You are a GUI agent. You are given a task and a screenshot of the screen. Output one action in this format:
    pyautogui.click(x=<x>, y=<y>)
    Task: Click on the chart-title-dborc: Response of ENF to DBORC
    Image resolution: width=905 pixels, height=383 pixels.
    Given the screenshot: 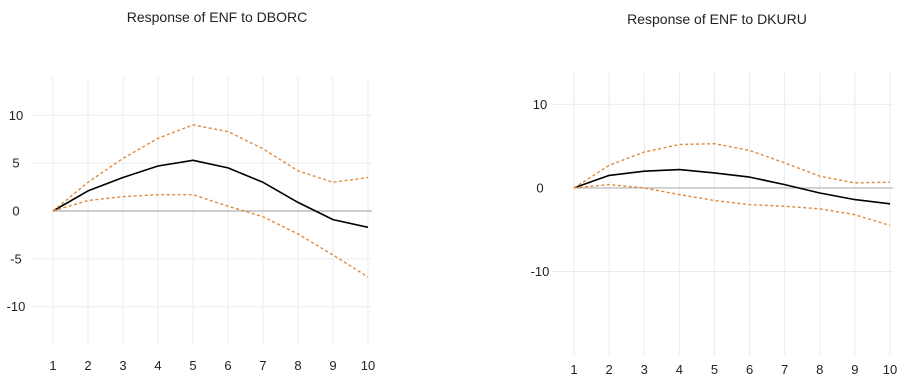 What is the action you would take?
    pyautogui.click(x=217, y=17)
    